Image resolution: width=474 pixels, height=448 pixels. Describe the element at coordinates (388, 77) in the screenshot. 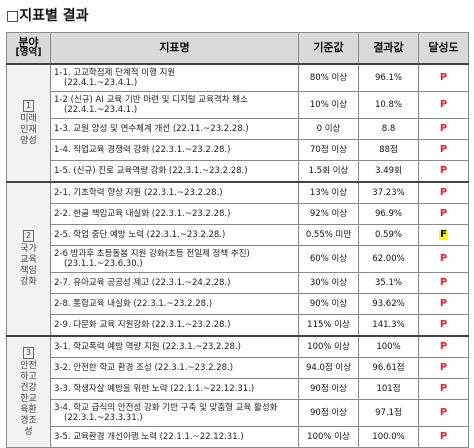

I see `result-cell: 96.1%` at that location.